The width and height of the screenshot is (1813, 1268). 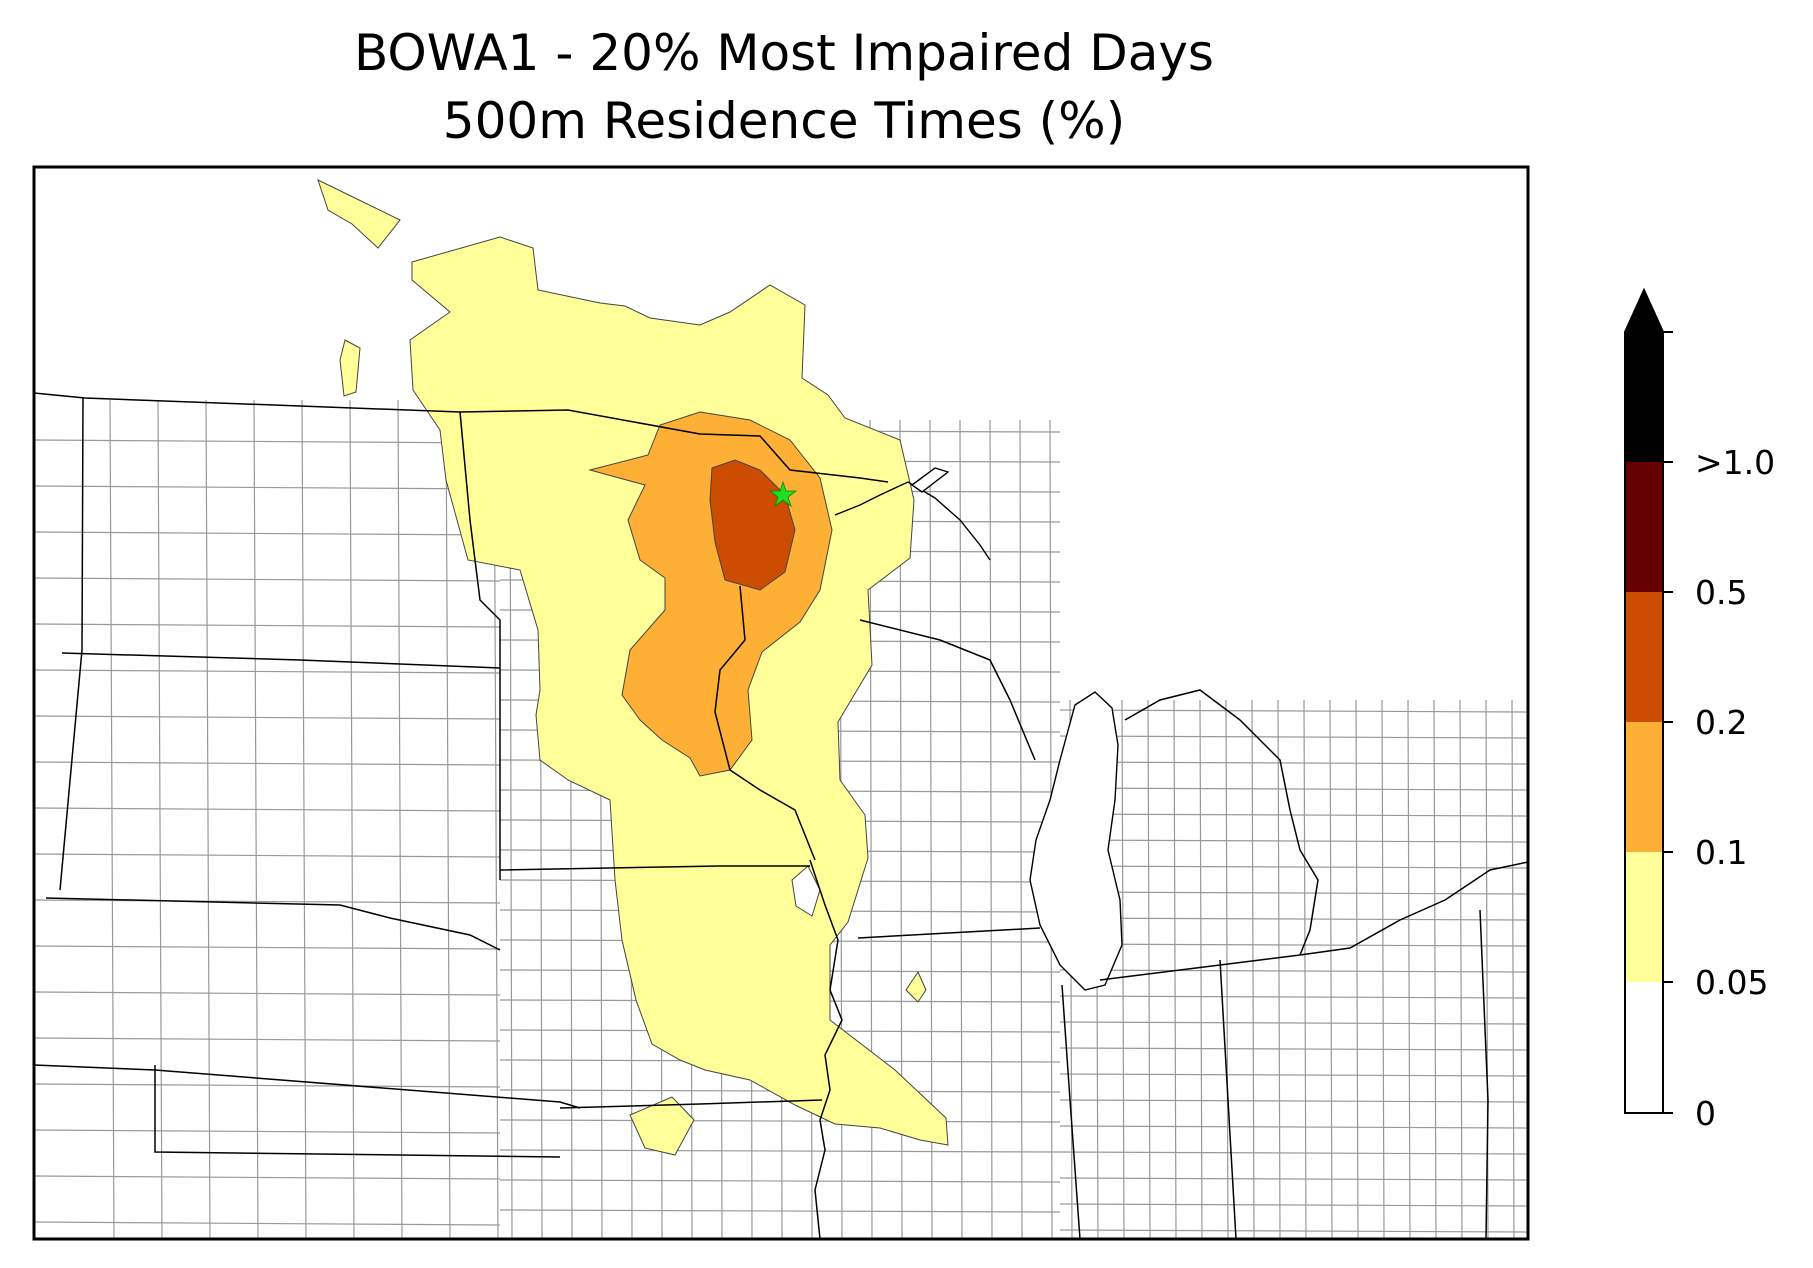 I want to click on border-dakota-minnesota, so click(x=480, y=645).